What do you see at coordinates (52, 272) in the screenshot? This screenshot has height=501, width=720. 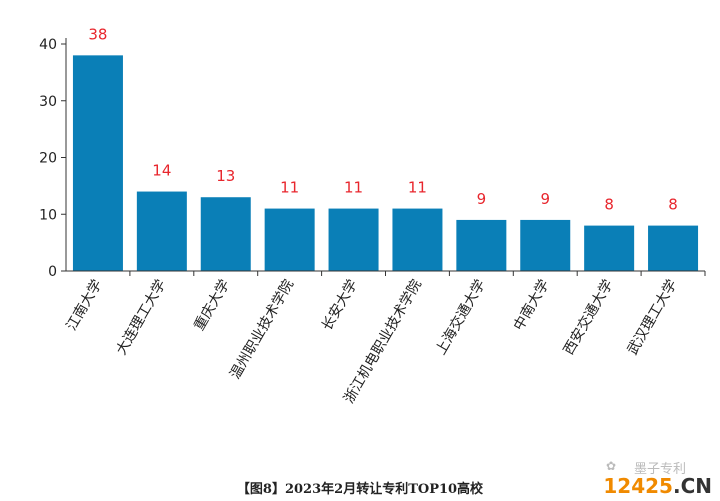 I see `y-tick-label: 0` at bounding box center [52, 272].